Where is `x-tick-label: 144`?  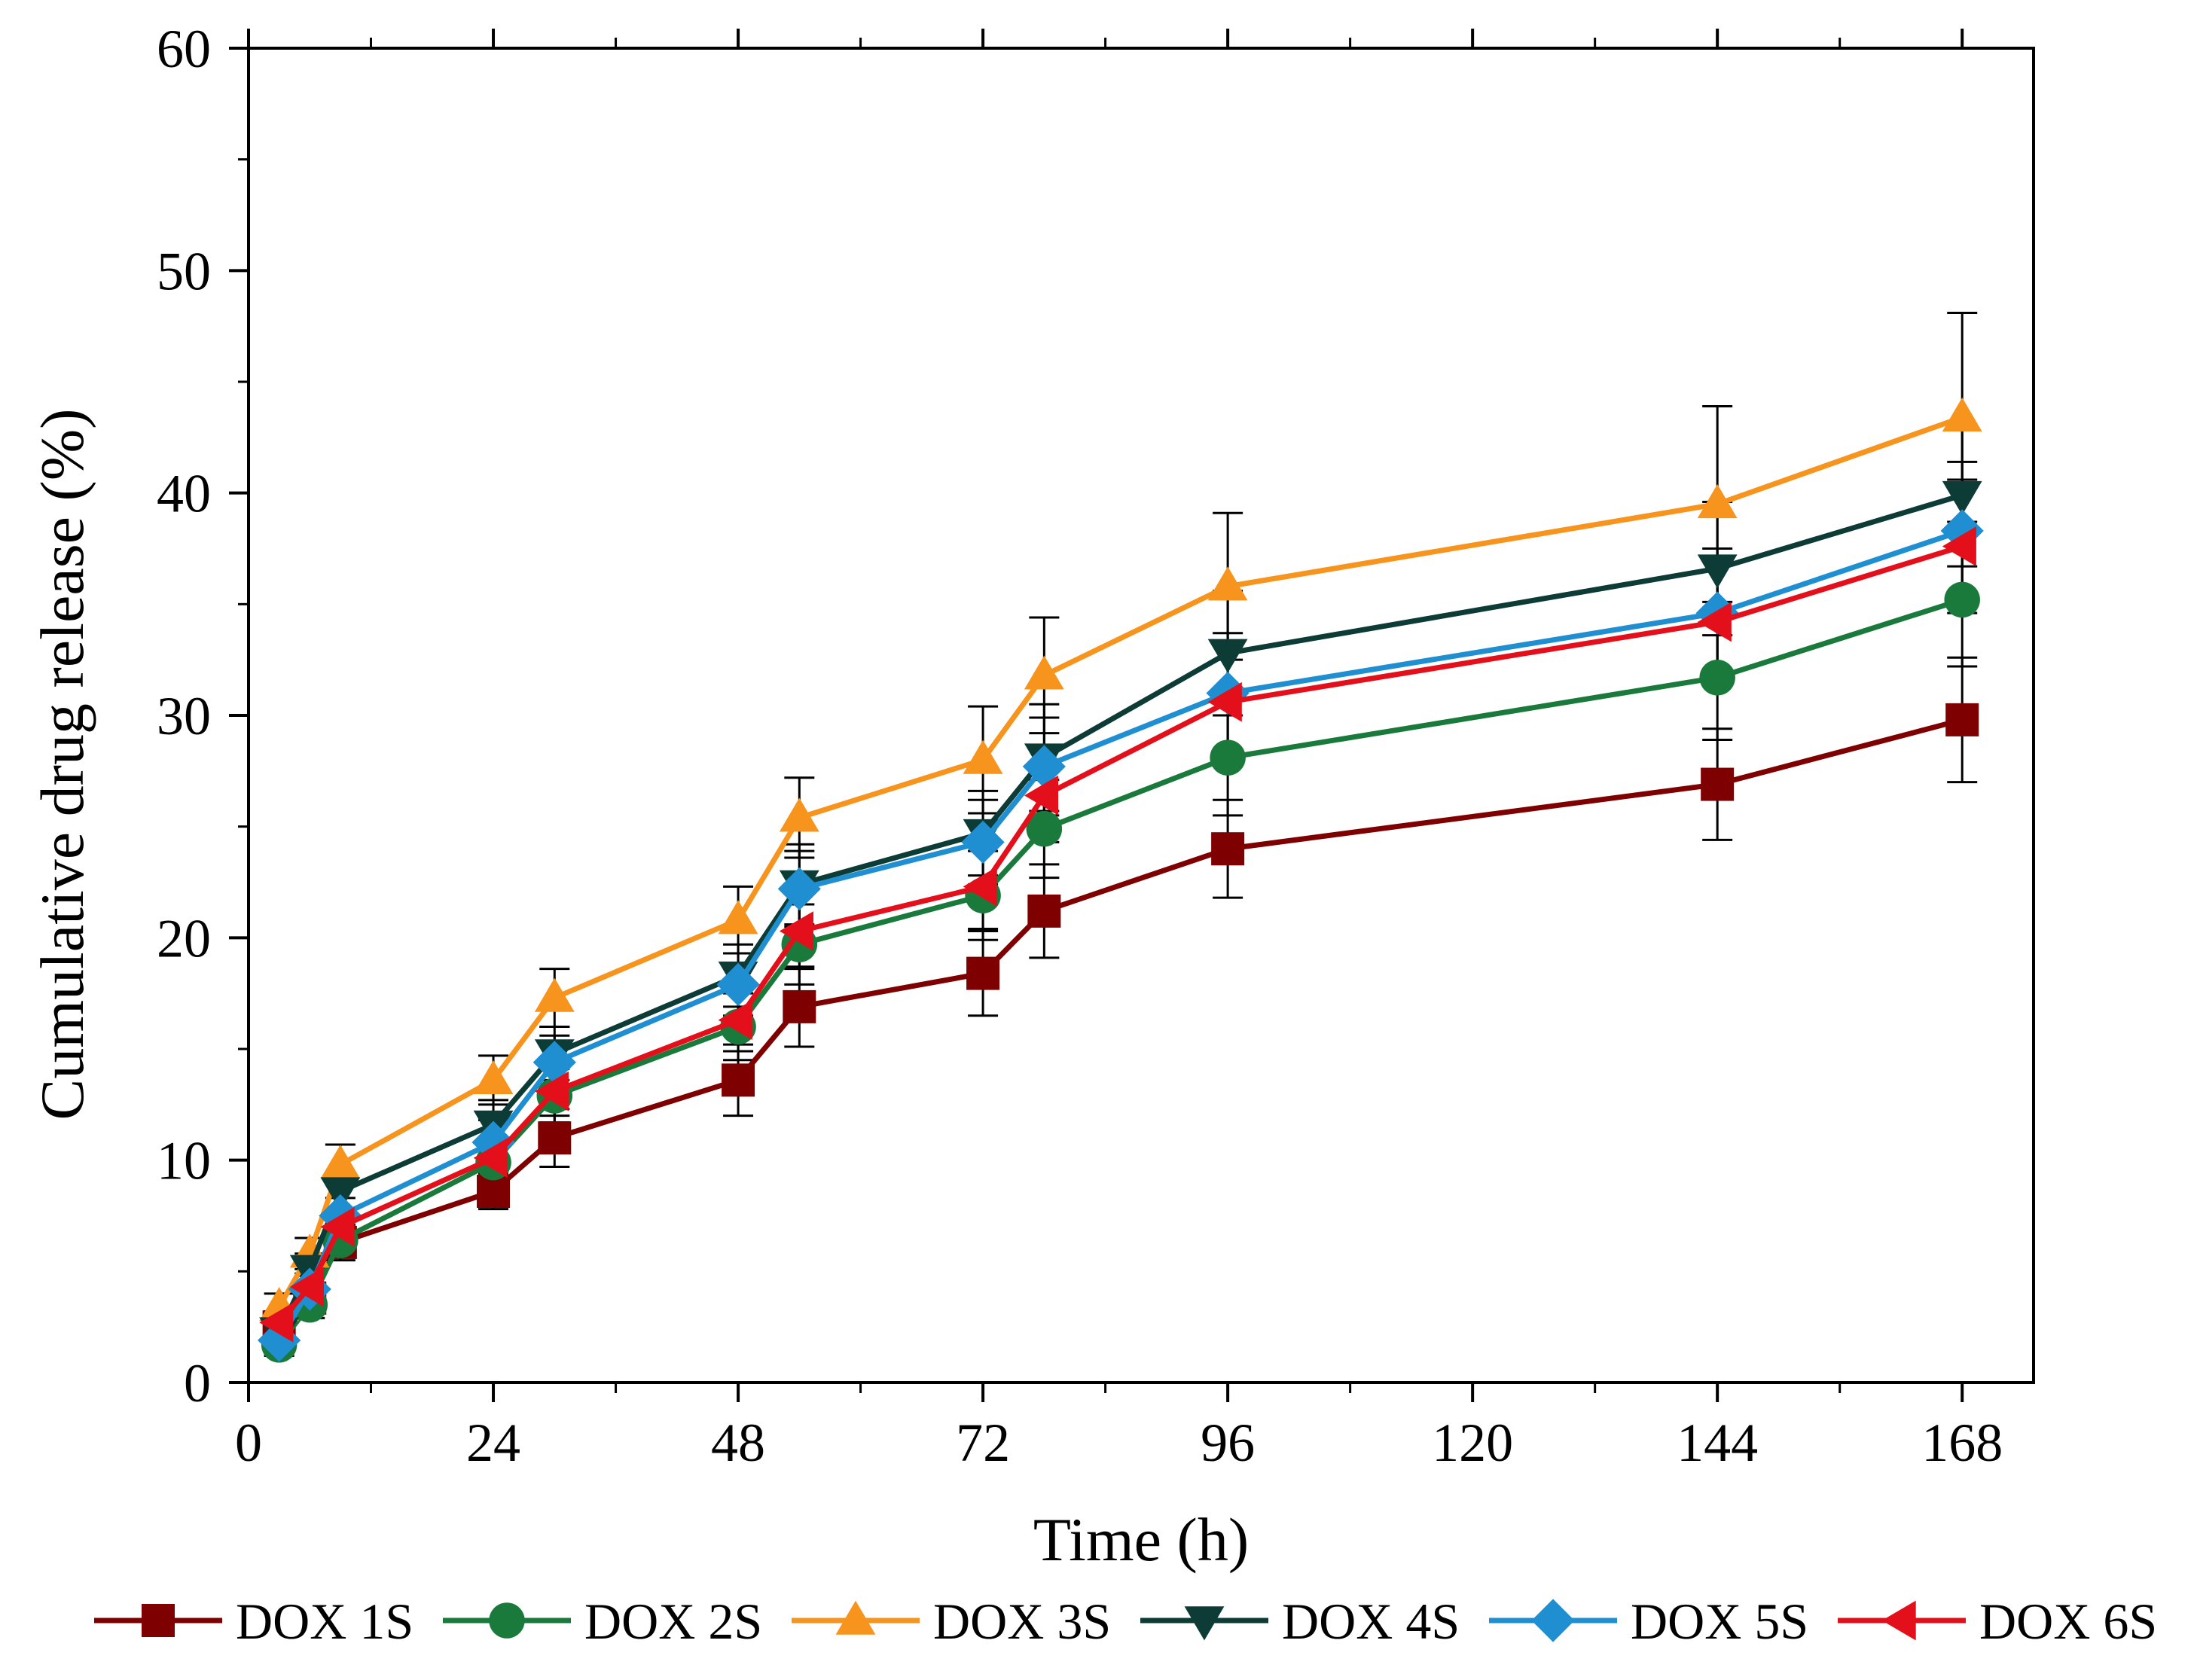
x-tick-label: 144 is located at coordinates (1717, 1443).